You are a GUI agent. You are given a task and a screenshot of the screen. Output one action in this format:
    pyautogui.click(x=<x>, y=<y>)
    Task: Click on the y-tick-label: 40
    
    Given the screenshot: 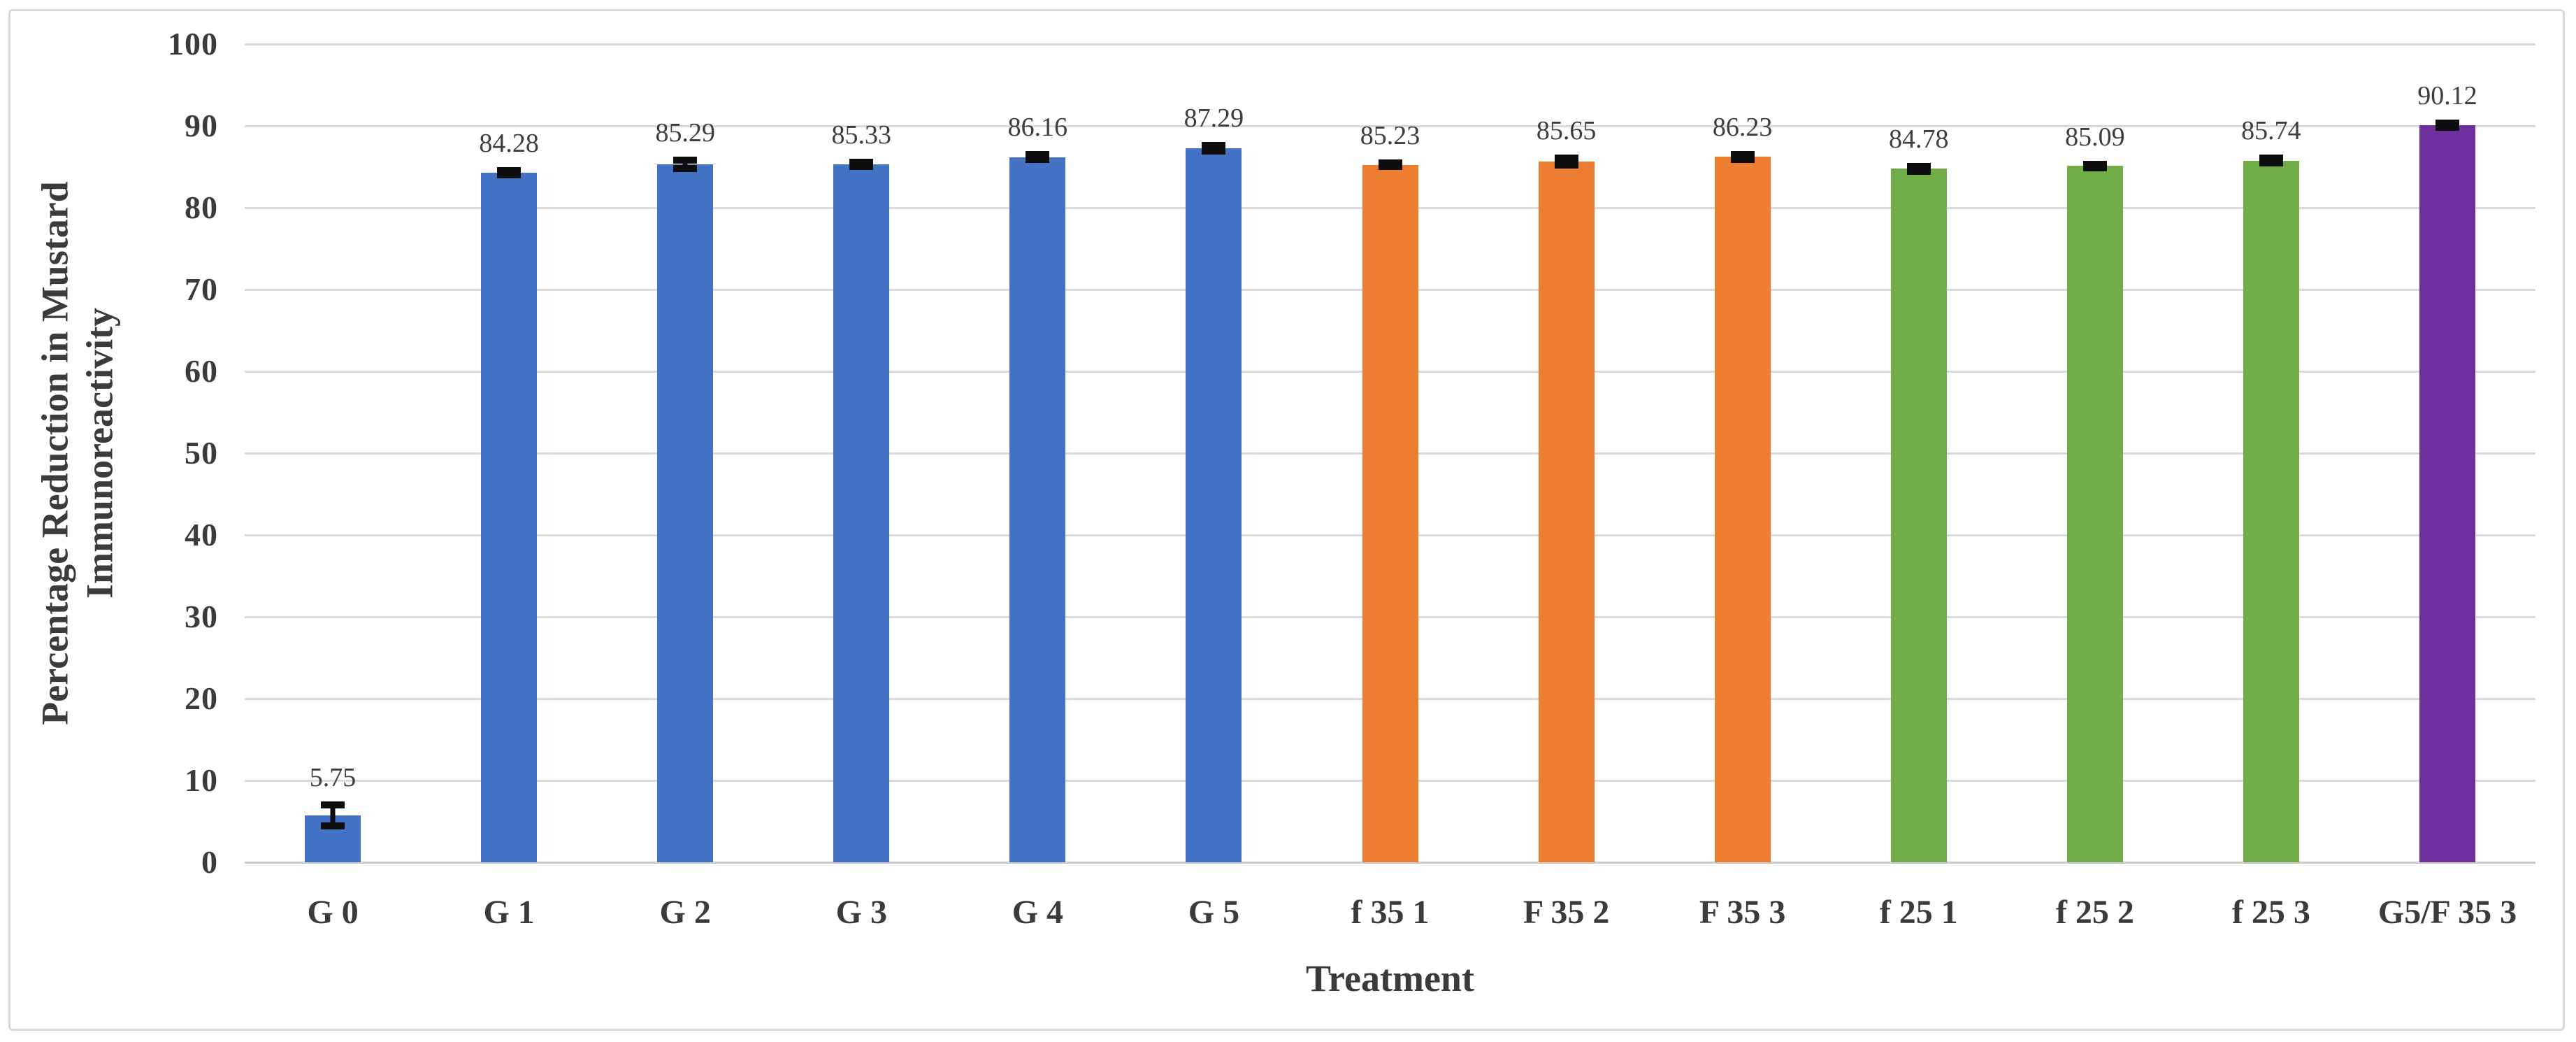 What is the action you would take?
    pyautogui.click(x=201, y=534)
    